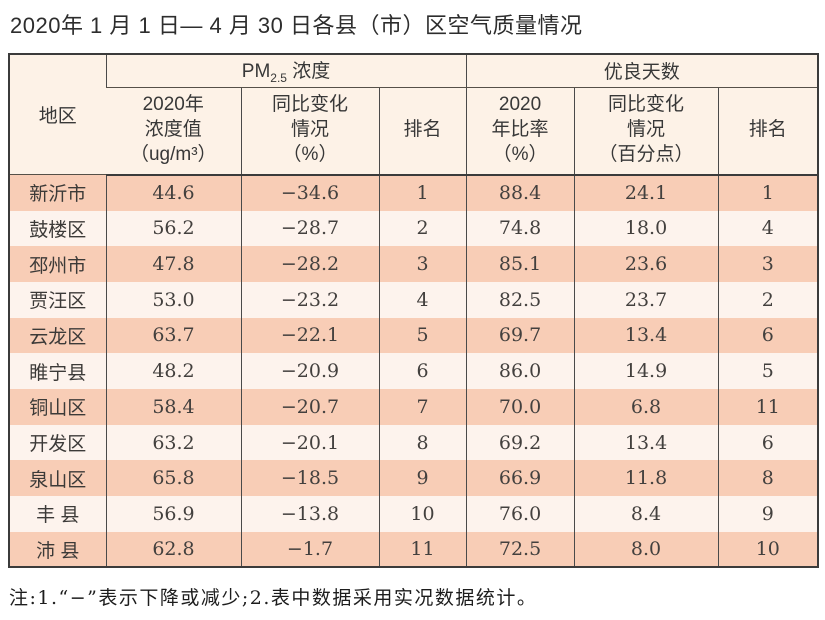 The width and height of the screenshot is (825, 620). What do you see at coordinates (309, 335) in the screenshot?
I see `cell-pm-change: −22.1` at bounding box center [309, 335].